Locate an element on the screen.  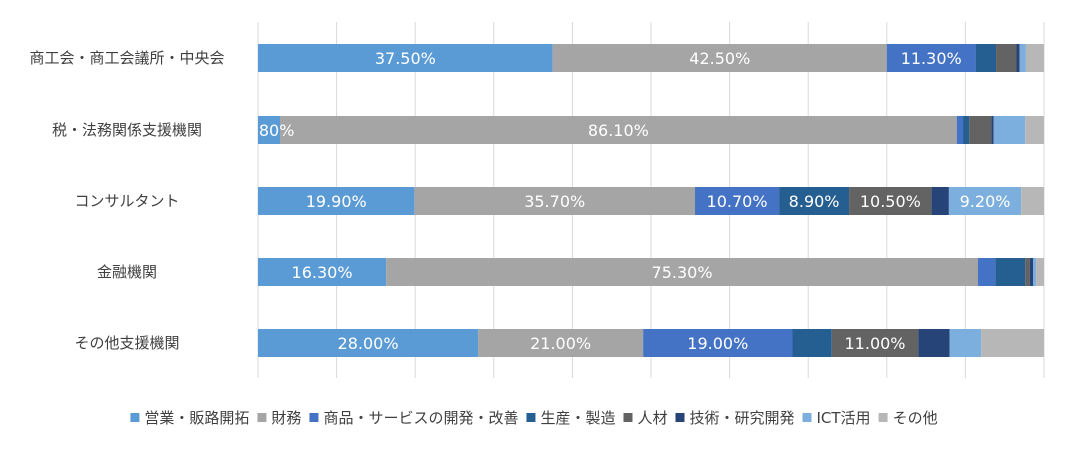
data-label: 11.30% is located at coordinates (931, 58).